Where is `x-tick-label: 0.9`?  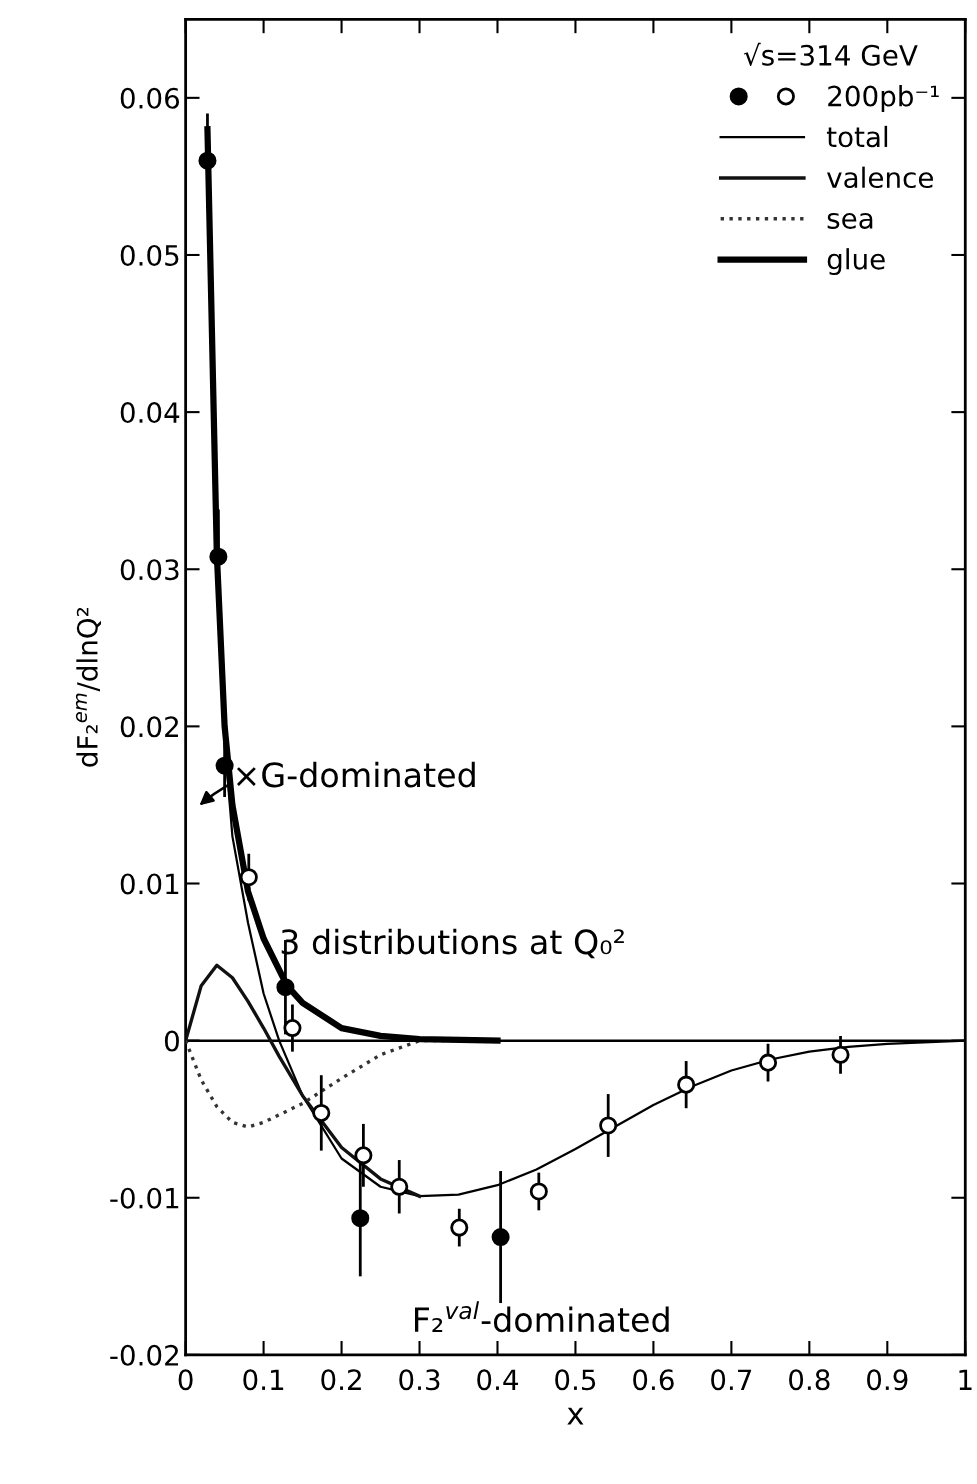 x-tick-label: 0.9 is located at coordinates (887, 1380).